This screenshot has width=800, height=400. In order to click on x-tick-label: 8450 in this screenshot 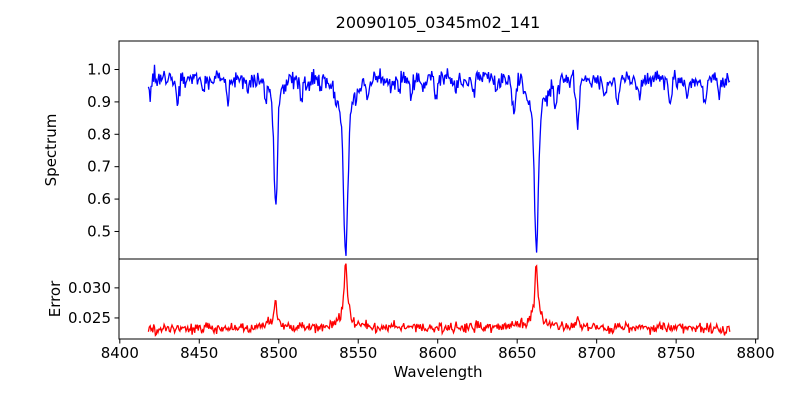, I will do `click(199, 353)`.